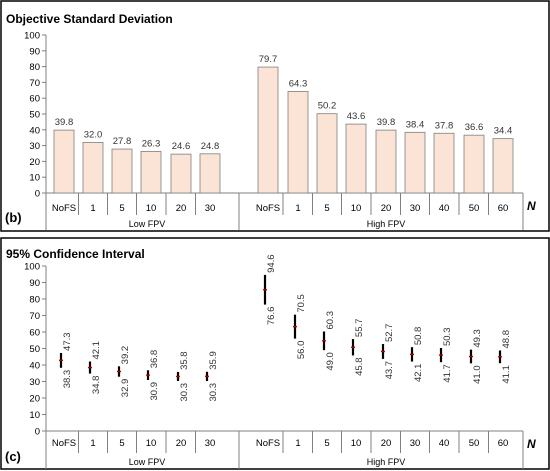 The width and height of the screenshot is (550, 471). What do you see at coordinates (89, 19) in the screenshot?
I see `bar-chart-title: Objective Standard Deviation` at bounding box center [89, 19].